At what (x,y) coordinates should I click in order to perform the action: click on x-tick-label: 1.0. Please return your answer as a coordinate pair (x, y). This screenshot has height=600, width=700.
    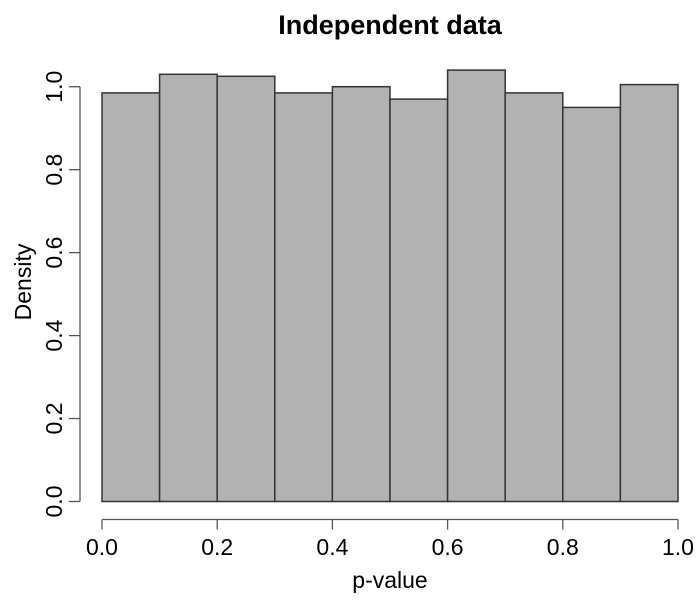
    Looking at the image, I should click on (678, 547).